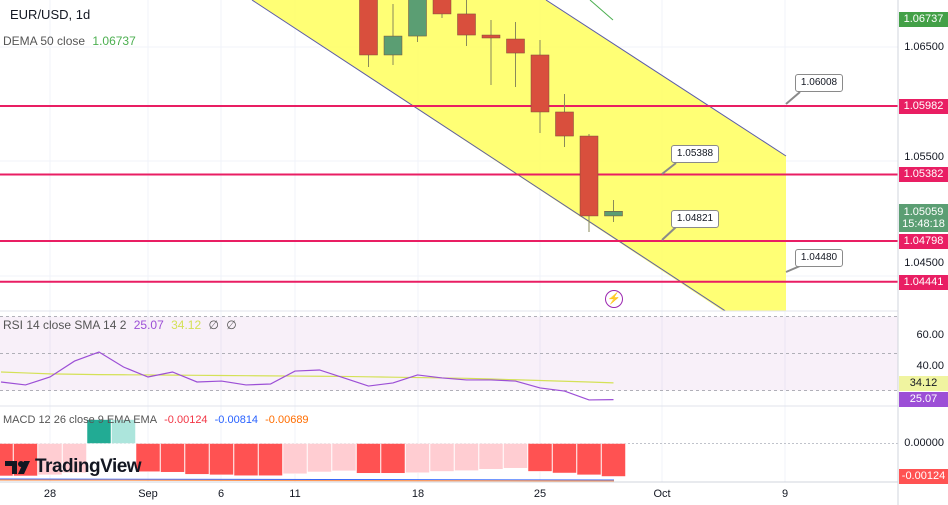 The image size is (948, 505). Describe the element at coordinates (695, 219) in the screenshot. I see `callout-3: 1.04821` at that location.